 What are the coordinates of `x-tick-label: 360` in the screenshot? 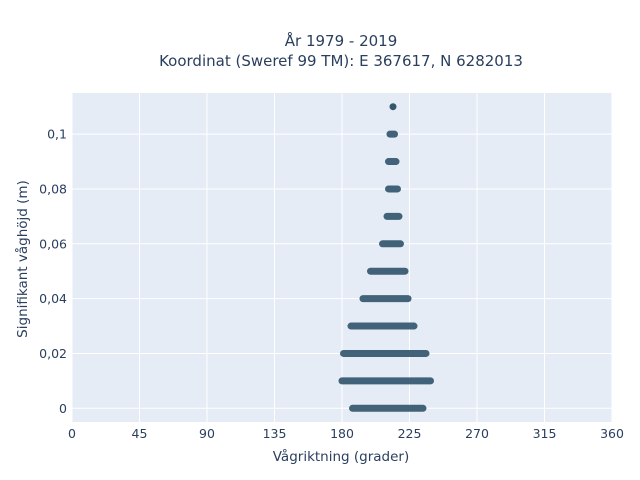 It's located at (612, 433).